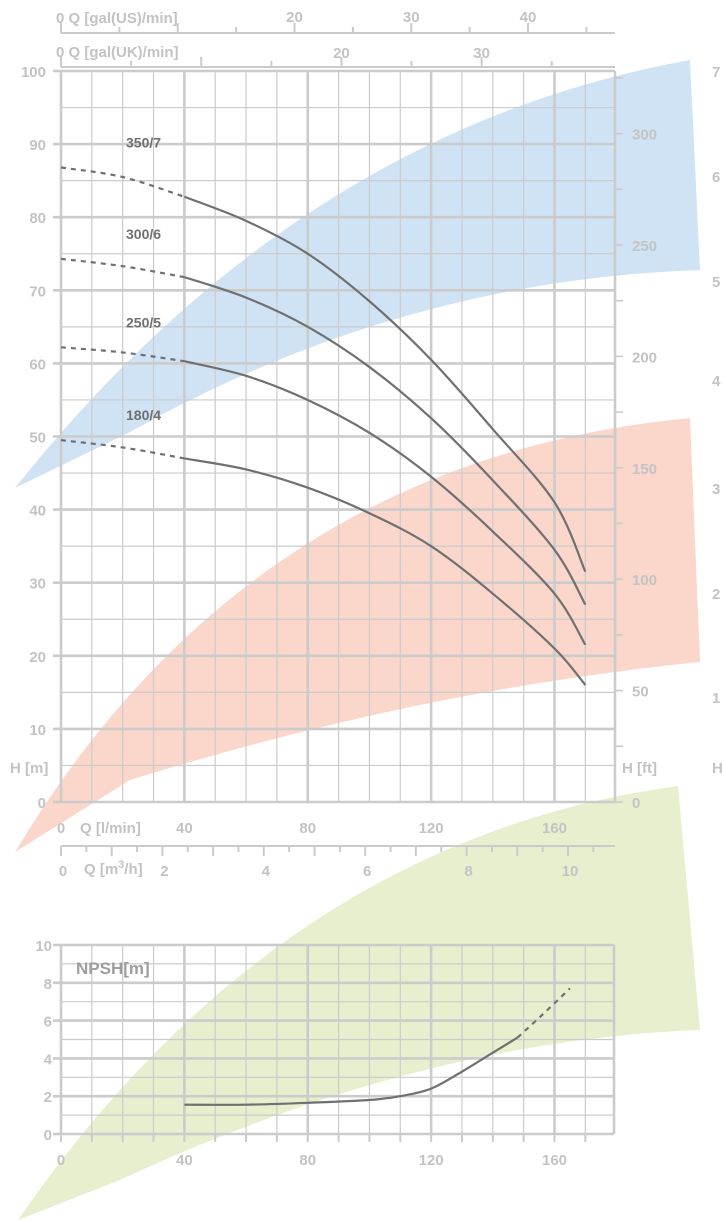 The image size is (724, 1221). I want to click on npsh-x-tick-label: 160, so click(554, 1160).